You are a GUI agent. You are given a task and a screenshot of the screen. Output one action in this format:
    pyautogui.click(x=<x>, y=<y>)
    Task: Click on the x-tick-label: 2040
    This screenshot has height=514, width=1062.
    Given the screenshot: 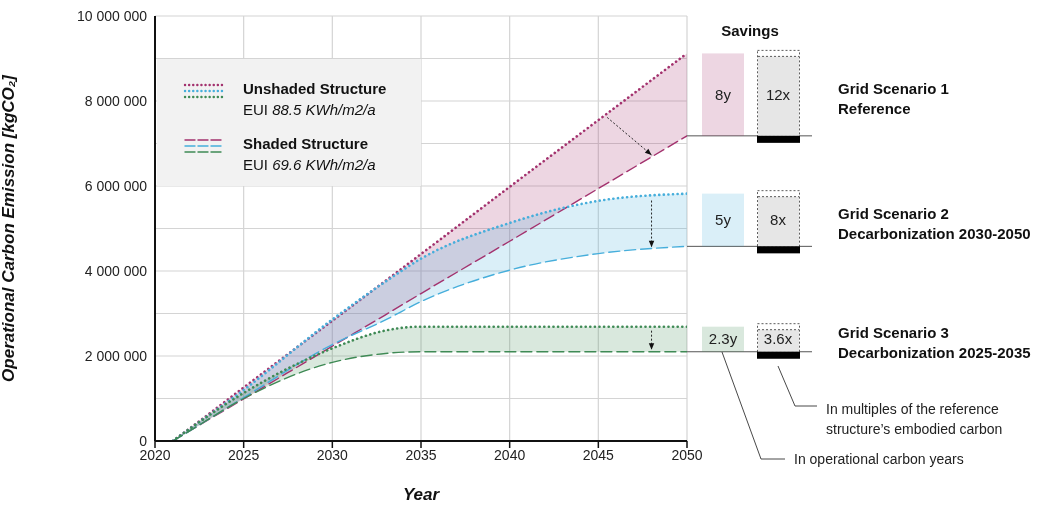 What is the action you would take?
    pyautogui.click(x=510, y=454)
    